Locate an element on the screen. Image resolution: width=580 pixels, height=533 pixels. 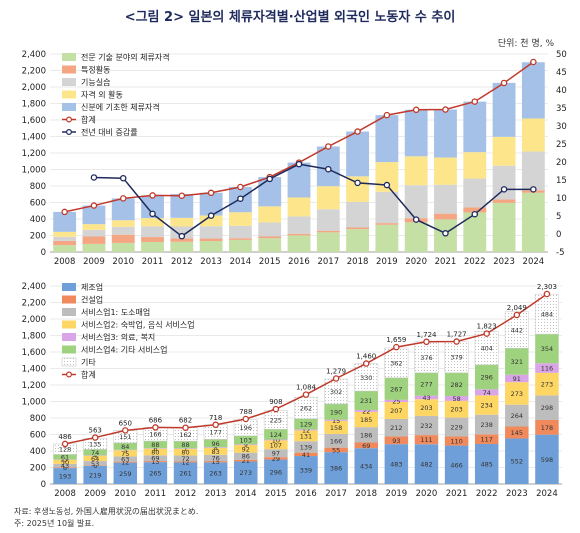
data-label: 376 is located at coordinates (426, 358).